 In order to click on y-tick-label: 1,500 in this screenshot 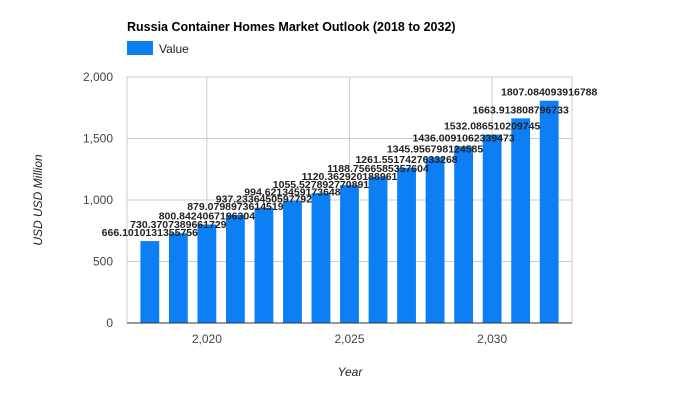, I will do `click(98, 139)`.